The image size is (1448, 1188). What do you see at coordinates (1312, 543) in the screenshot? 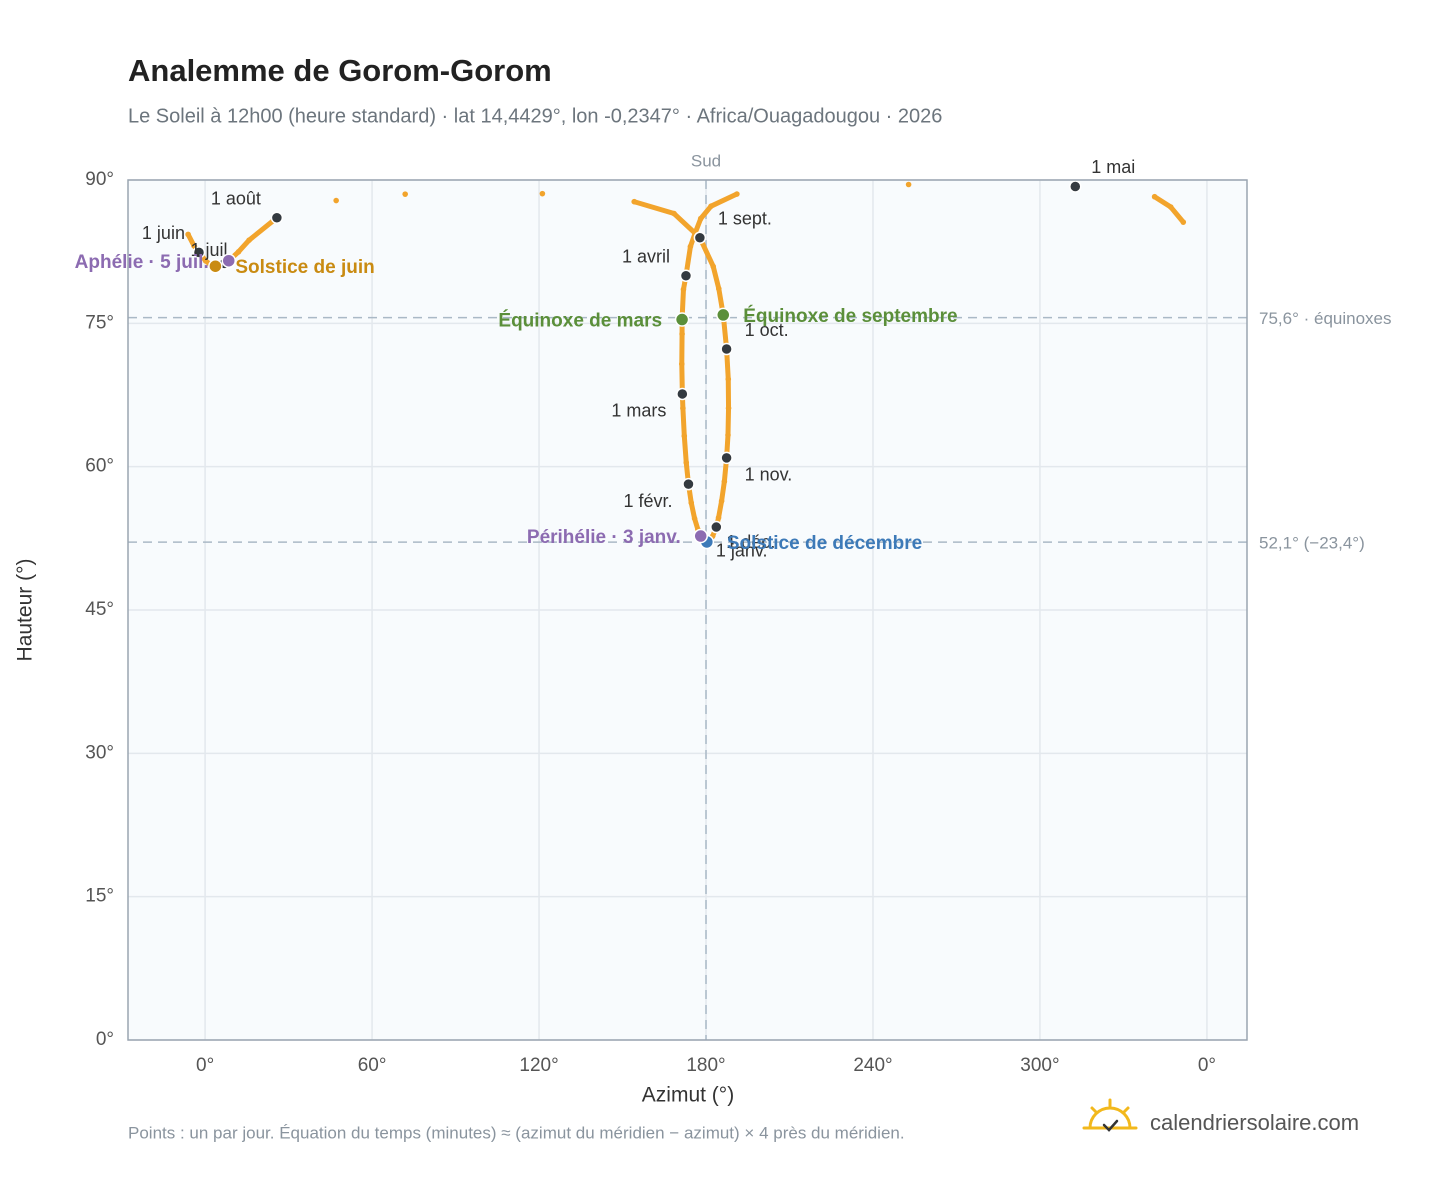
I see `reference-label: 52,1° (−23,4°)` at bounding box center [1312, 543].